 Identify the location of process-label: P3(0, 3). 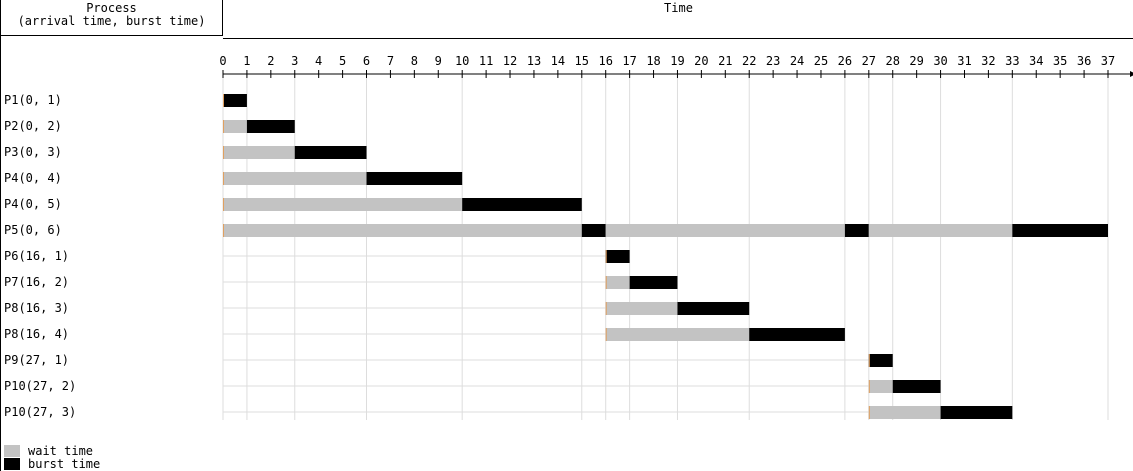
(33, 152).